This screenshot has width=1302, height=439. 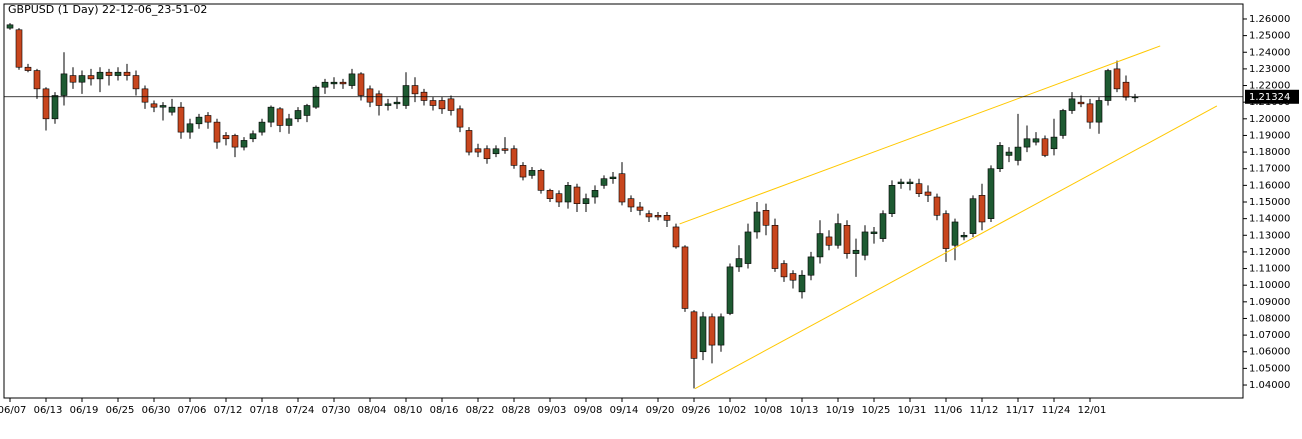 What do you see at coordinates (84, 410) in the screenshot?
I see `x-tick-label: 06/19` at bounding box center [84, 410].